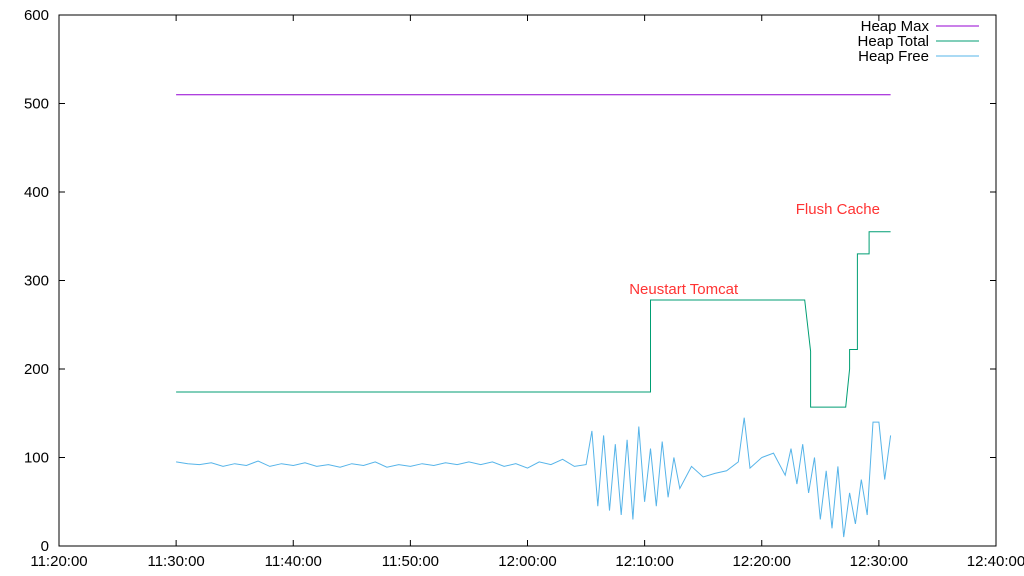 Image resolution: width=1024 pixels, height=576 pixels. Describe the element at coordinates (879, 561) in the screenshot. I see `x-tick-label: 12:30:00` at that location.